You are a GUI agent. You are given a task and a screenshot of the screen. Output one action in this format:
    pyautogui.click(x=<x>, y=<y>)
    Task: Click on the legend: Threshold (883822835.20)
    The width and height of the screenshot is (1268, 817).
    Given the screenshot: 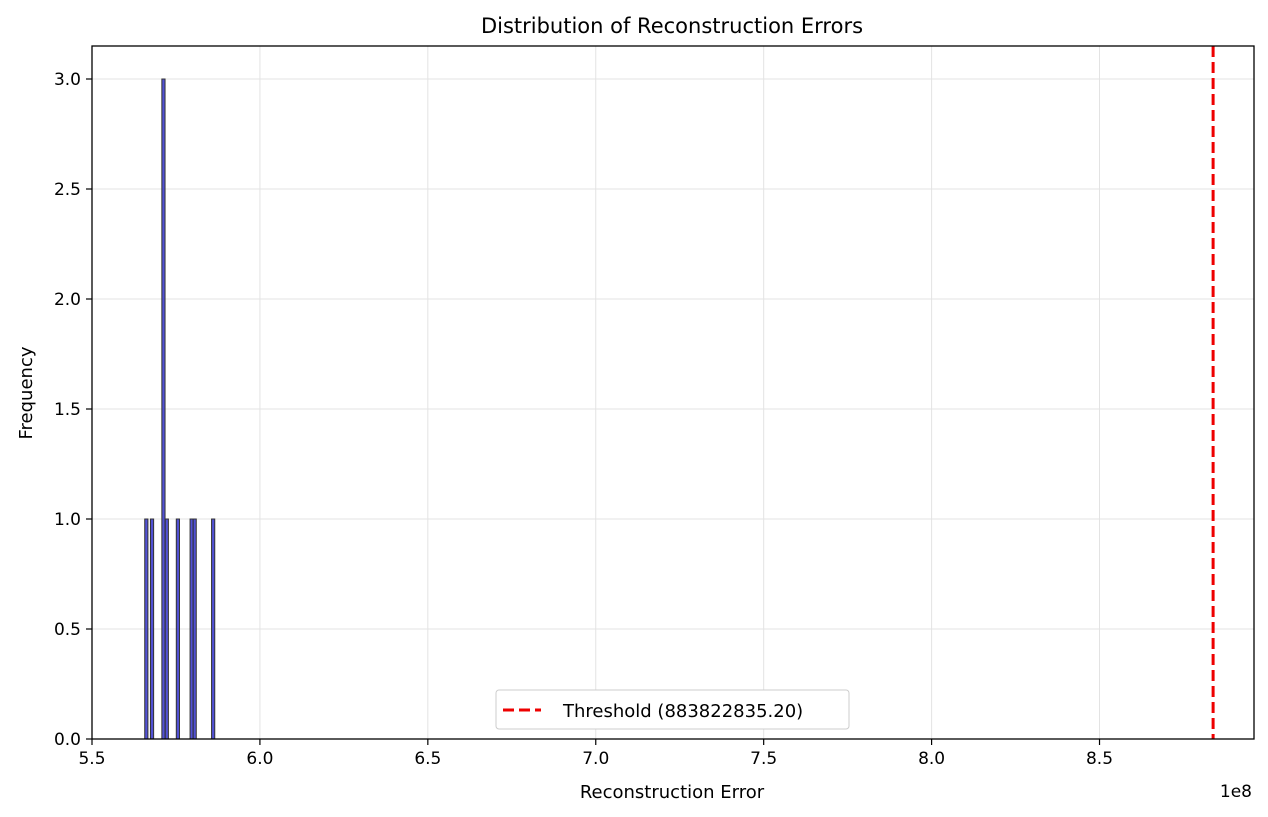 What is the action you would take?
    pyautogui.click(x=672, y=709)
    